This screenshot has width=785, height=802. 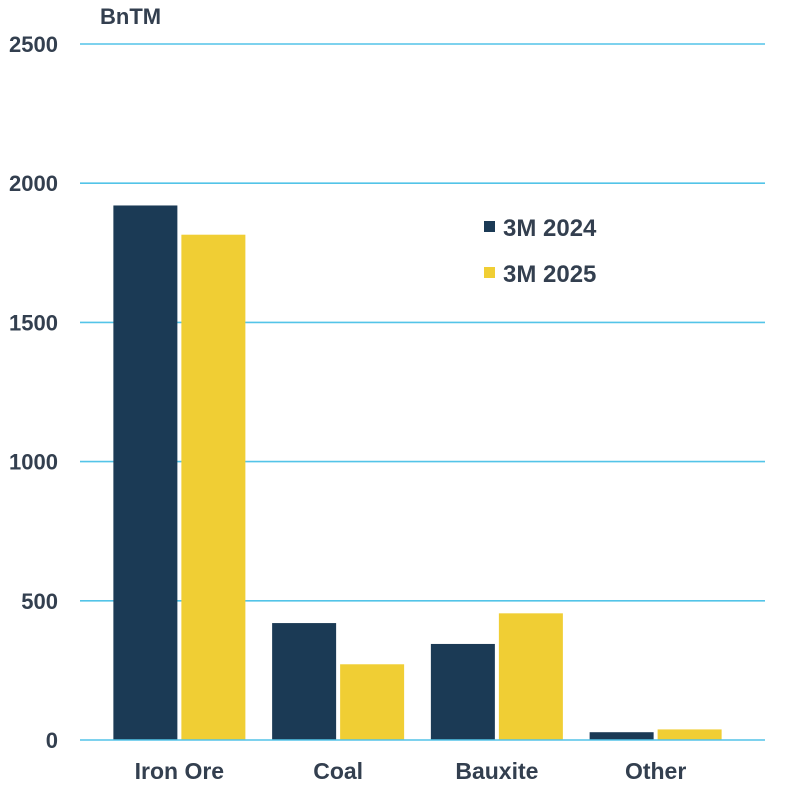 I want to click on y-tick-label: 2000, so click(x=33, y=183).